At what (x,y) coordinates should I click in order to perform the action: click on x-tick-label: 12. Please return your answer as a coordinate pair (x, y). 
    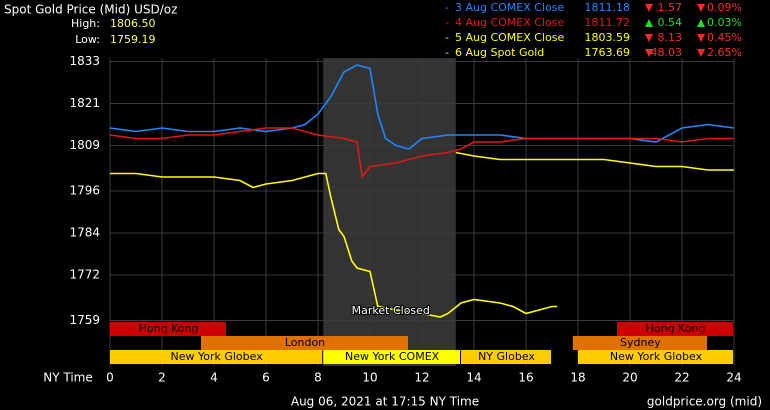
    Looking at the image, I should click on (421, 378).